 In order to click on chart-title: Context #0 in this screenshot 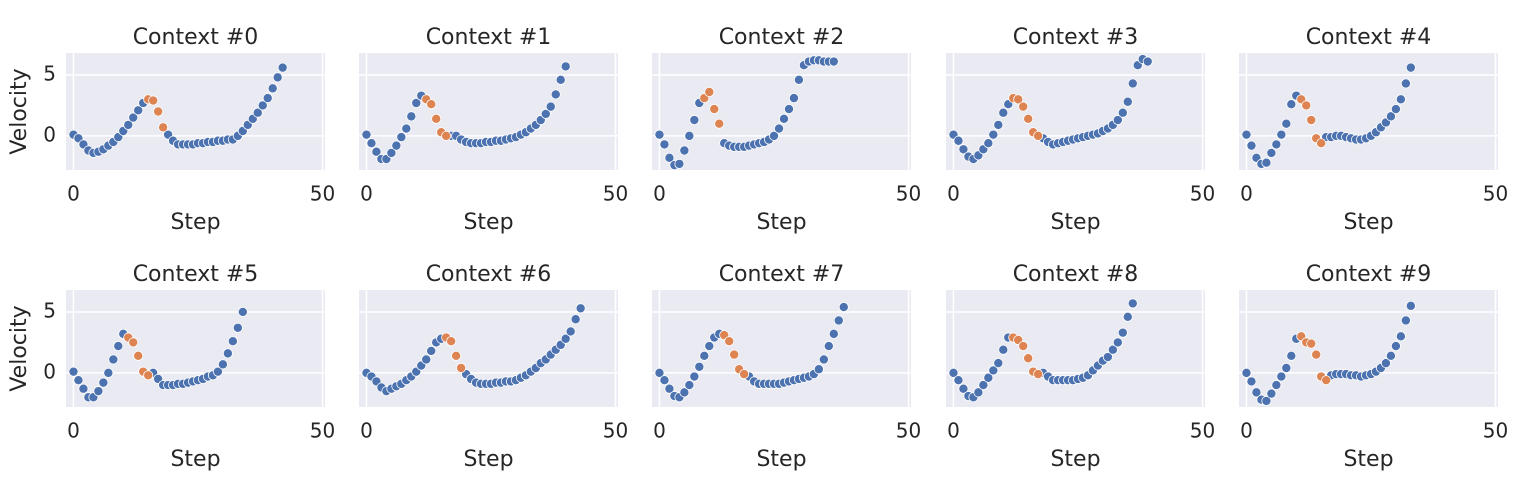, I will do `click(196, 37)`.